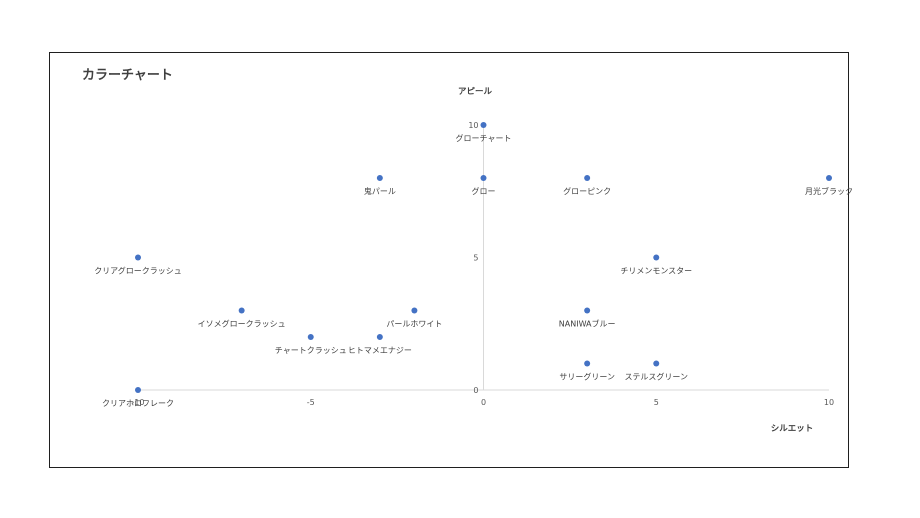  Describe the element at coordinates (414, 324) in the screenshot. I see `data-label: パールホワイト` at that location.